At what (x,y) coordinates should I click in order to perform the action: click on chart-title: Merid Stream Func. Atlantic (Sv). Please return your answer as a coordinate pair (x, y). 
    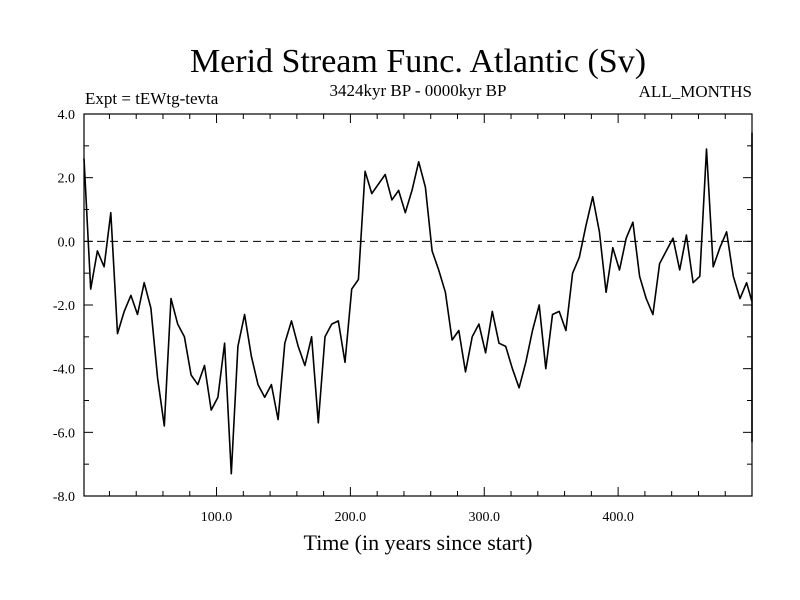
    Looking at the image, I should click on (418, 61).